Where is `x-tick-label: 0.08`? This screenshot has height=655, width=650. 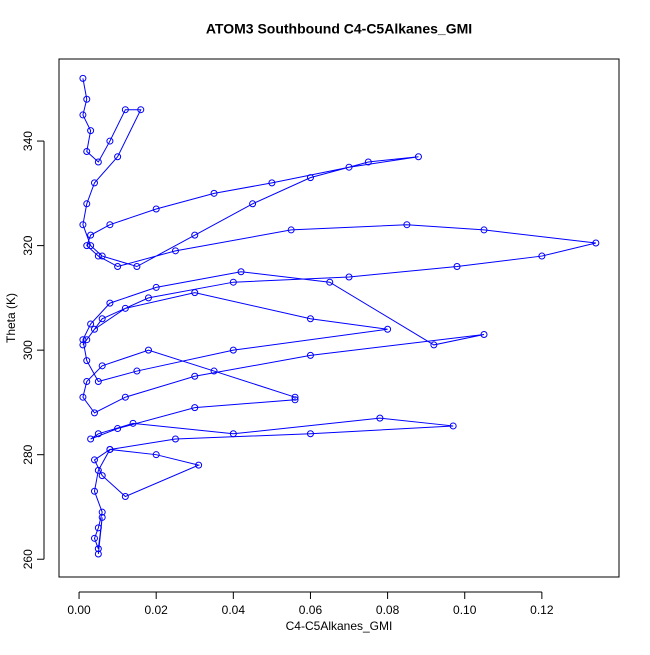 x-tick-label: 0.08 is located at coordinates (388, 610).